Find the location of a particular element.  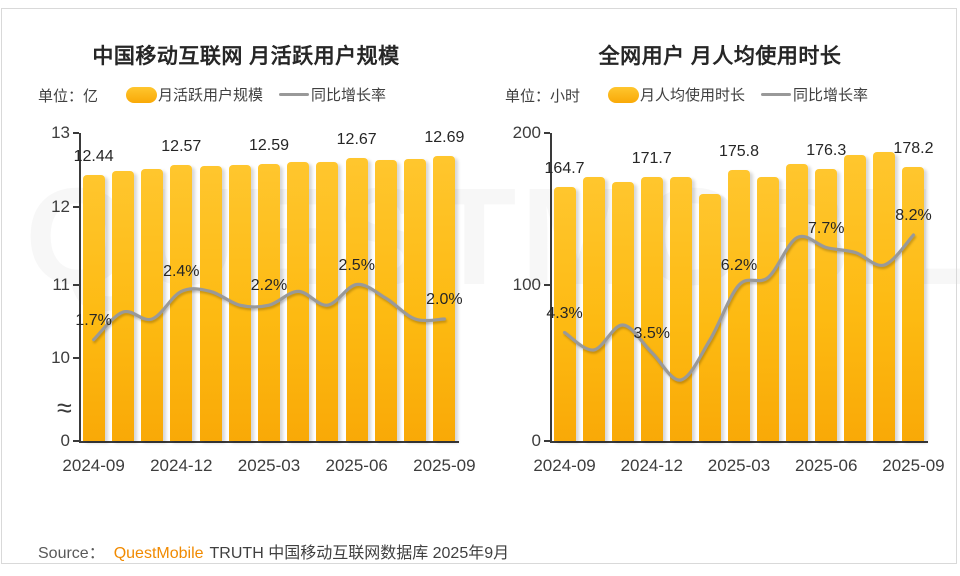

growth-rate-label: 6.2% is located at coordinates (739, 265).